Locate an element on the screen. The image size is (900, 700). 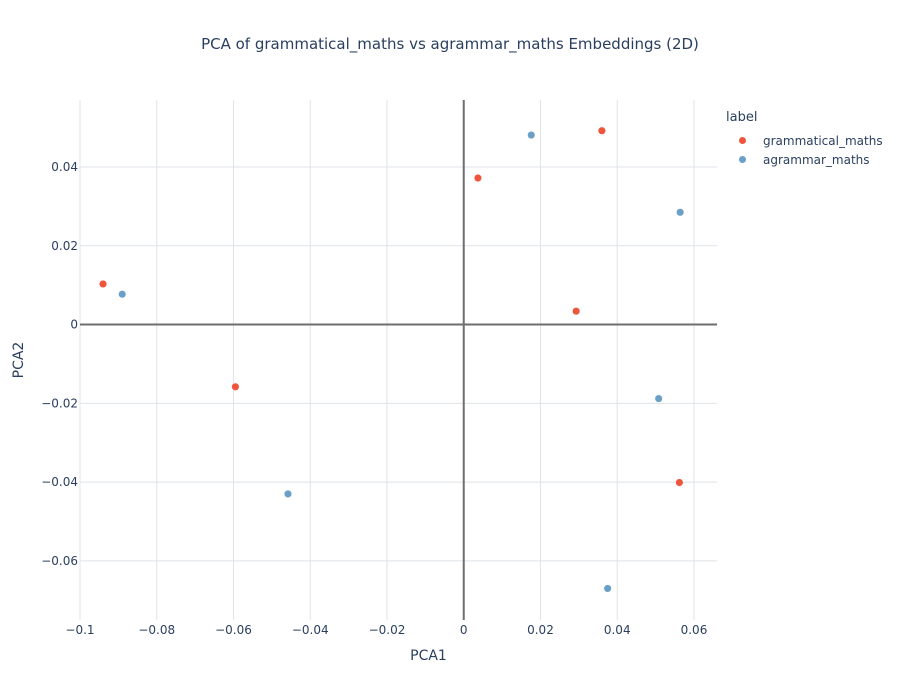
x-tick-label: −0.1 is located at coordinates (79, 630).